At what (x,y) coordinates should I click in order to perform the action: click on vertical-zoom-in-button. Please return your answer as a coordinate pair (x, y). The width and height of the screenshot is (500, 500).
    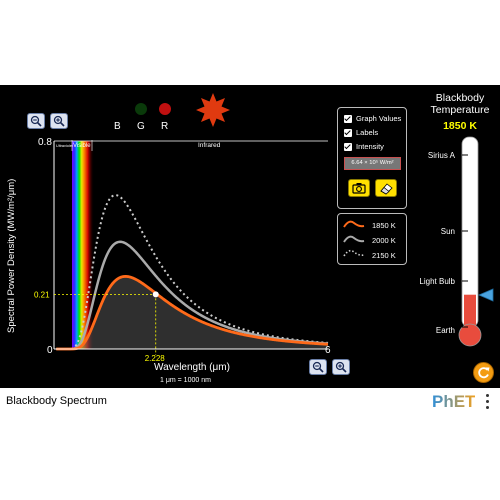
    Looking at the image, I should click on (59, 121).